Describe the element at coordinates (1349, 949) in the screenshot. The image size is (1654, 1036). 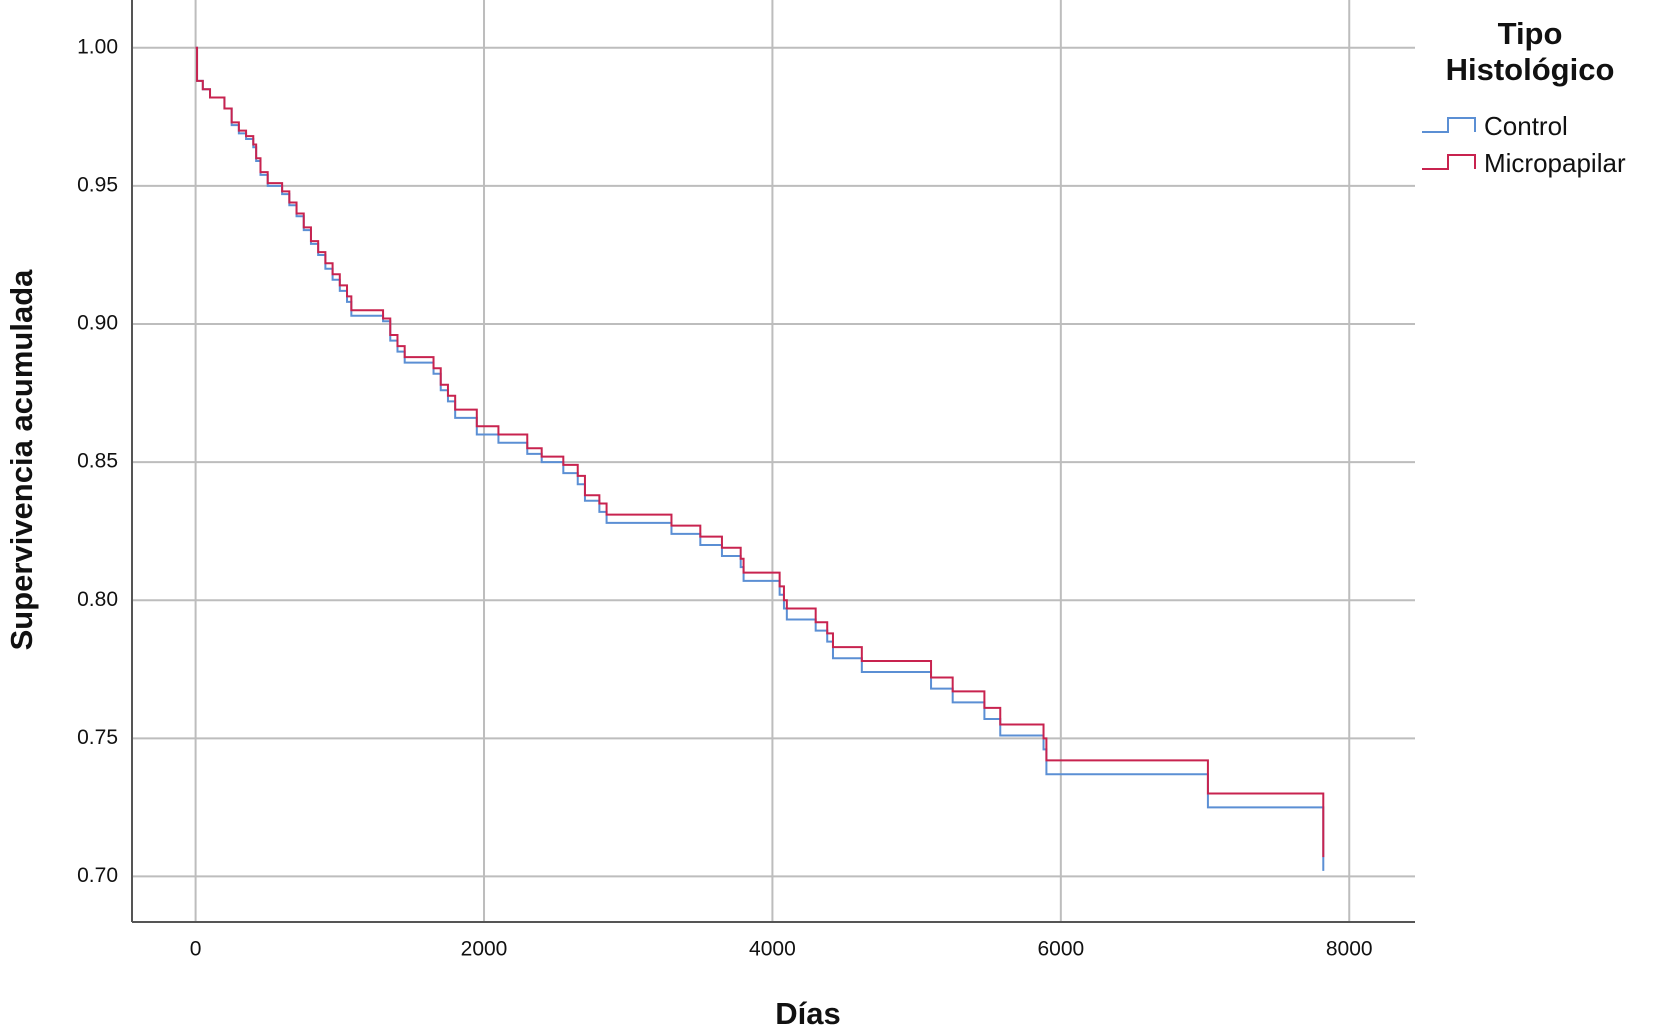
I see `x-tick-label: 8000` at that location.